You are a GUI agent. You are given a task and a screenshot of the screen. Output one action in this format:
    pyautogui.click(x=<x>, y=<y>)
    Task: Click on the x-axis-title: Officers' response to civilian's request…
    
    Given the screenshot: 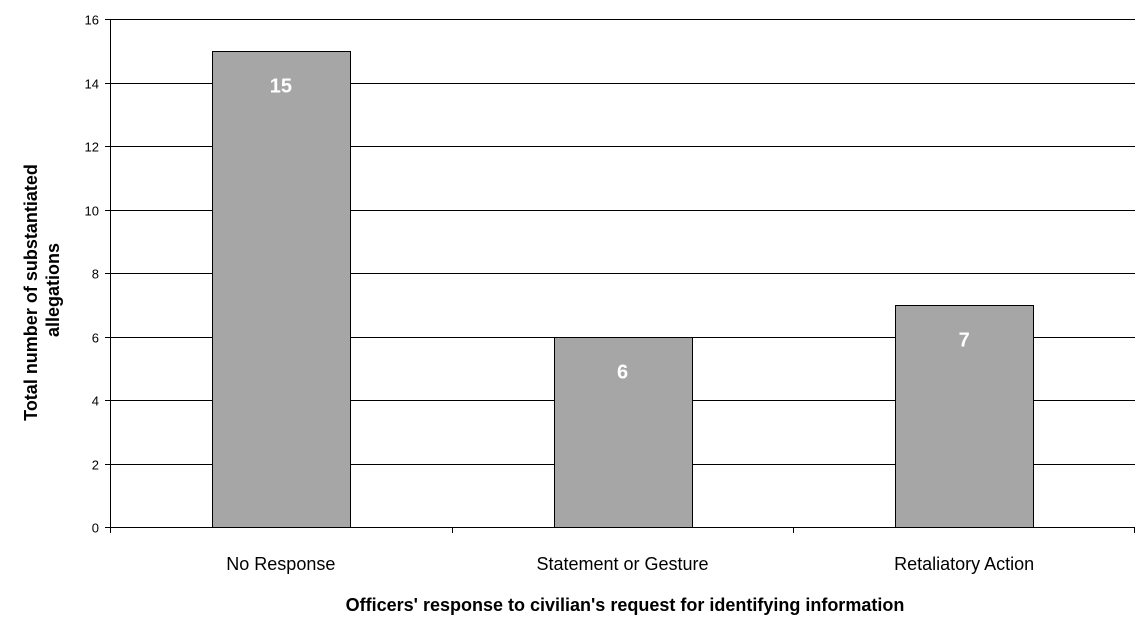 What is the action you would take?
    pyautogui.click(x=625, y=605)
    